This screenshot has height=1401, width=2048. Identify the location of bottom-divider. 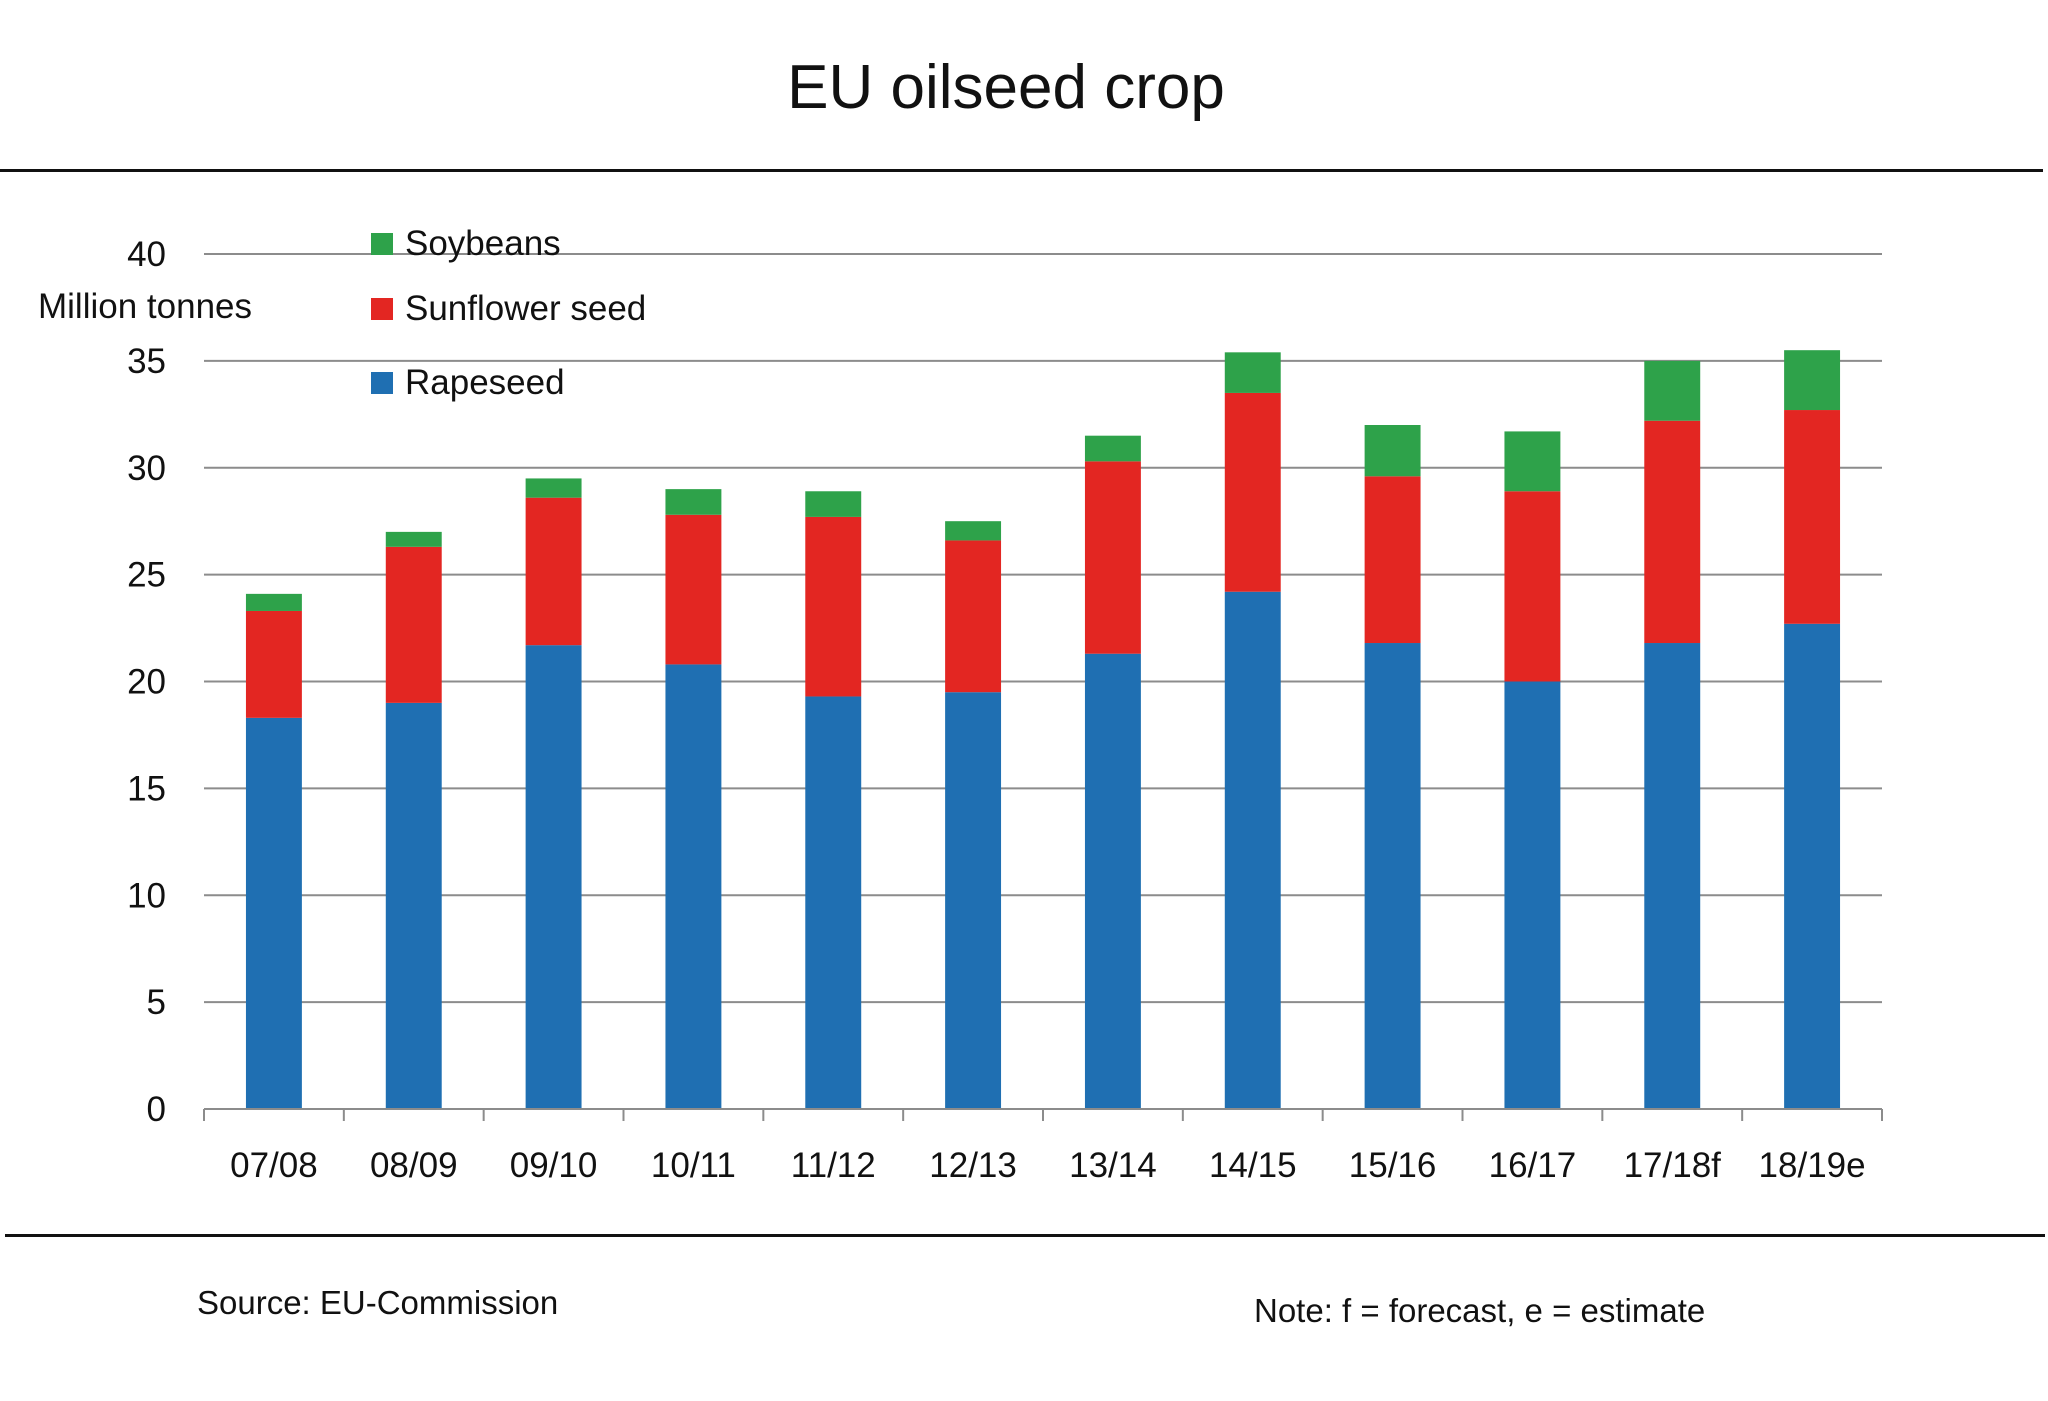
(1025, 1235).